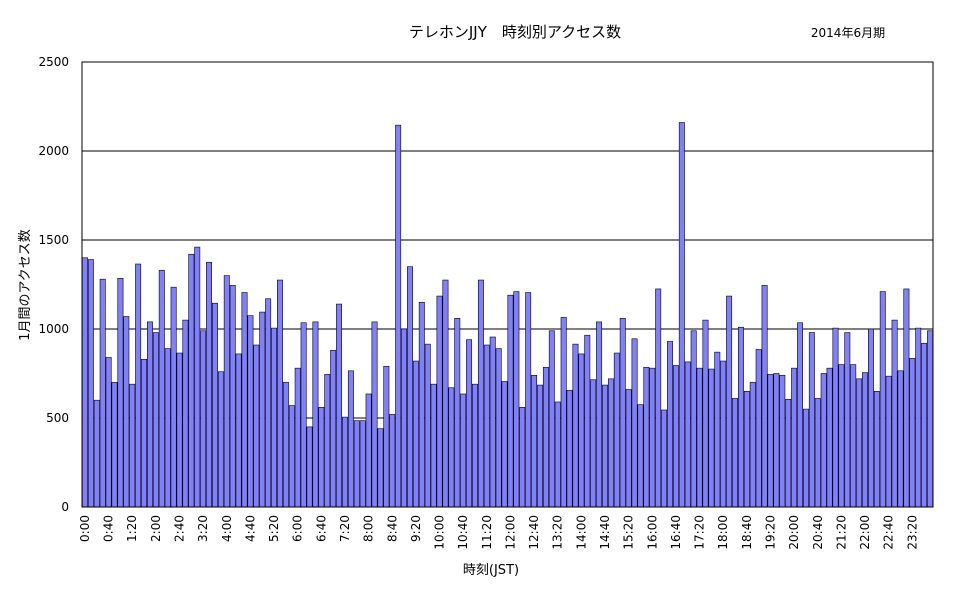 The height and width of the screenshot is (594, 967). Describe the element at coordinates (53, 240) in the screenshot. I see `y-tick-label: 1500` at that location.